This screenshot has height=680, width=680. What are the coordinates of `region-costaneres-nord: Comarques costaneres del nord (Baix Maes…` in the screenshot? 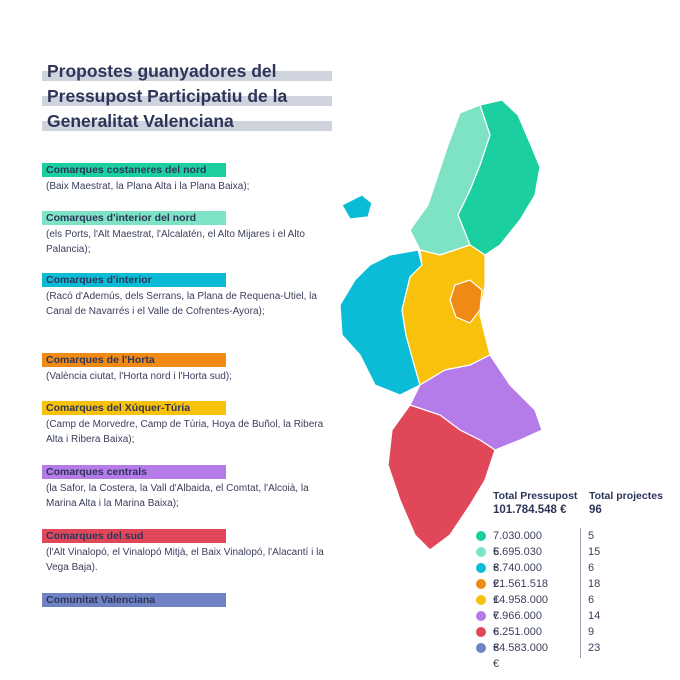 It's located at (187, 177).